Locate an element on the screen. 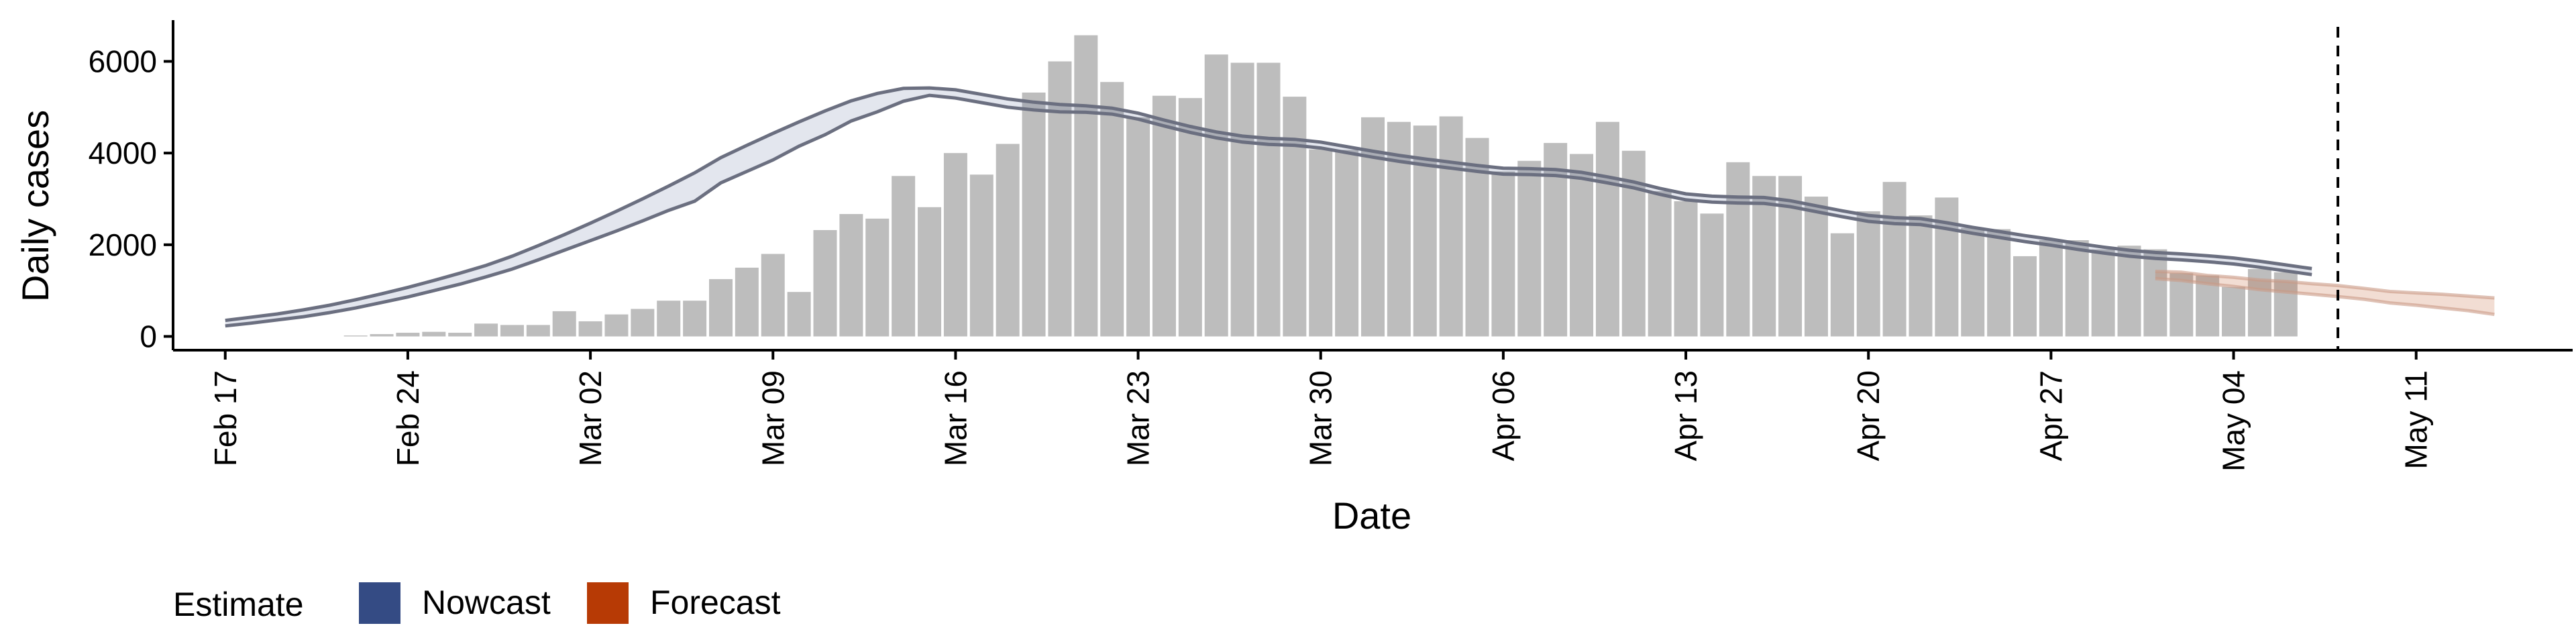 Image resolution: width=2576 pixels, height=644 pixels. y-tick-label: 6000 is located at coordinates (123, 61).